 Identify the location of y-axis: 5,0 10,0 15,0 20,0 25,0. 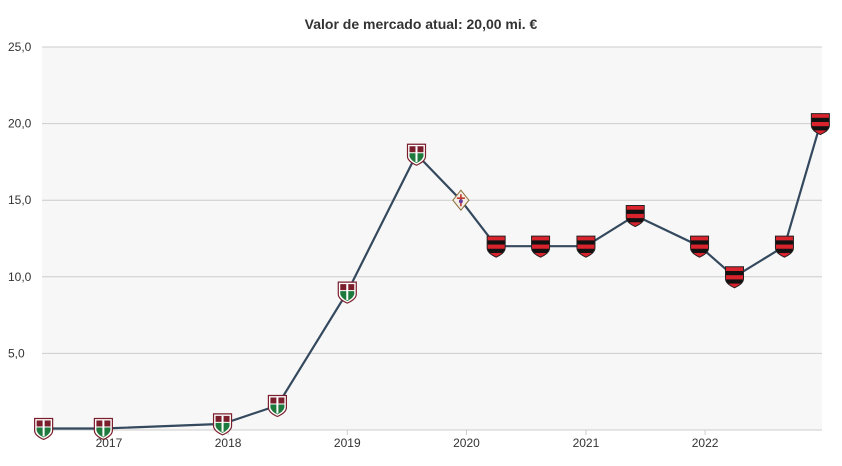
(20, 200).